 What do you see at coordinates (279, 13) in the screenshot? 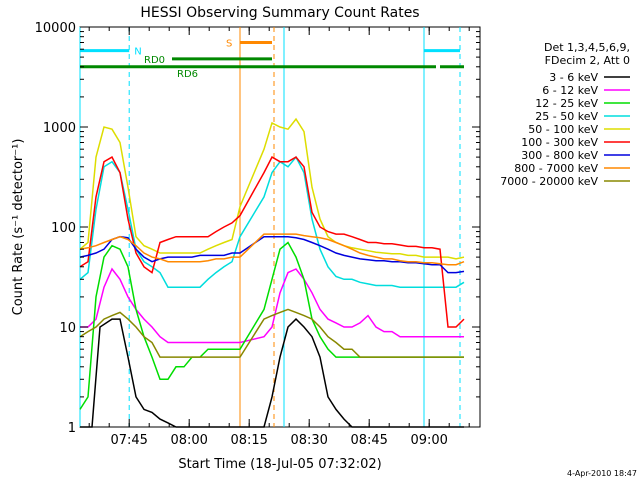
I see `chart-title: HESSI Observing Summary Count Rates` at bounding box center [279, 13].